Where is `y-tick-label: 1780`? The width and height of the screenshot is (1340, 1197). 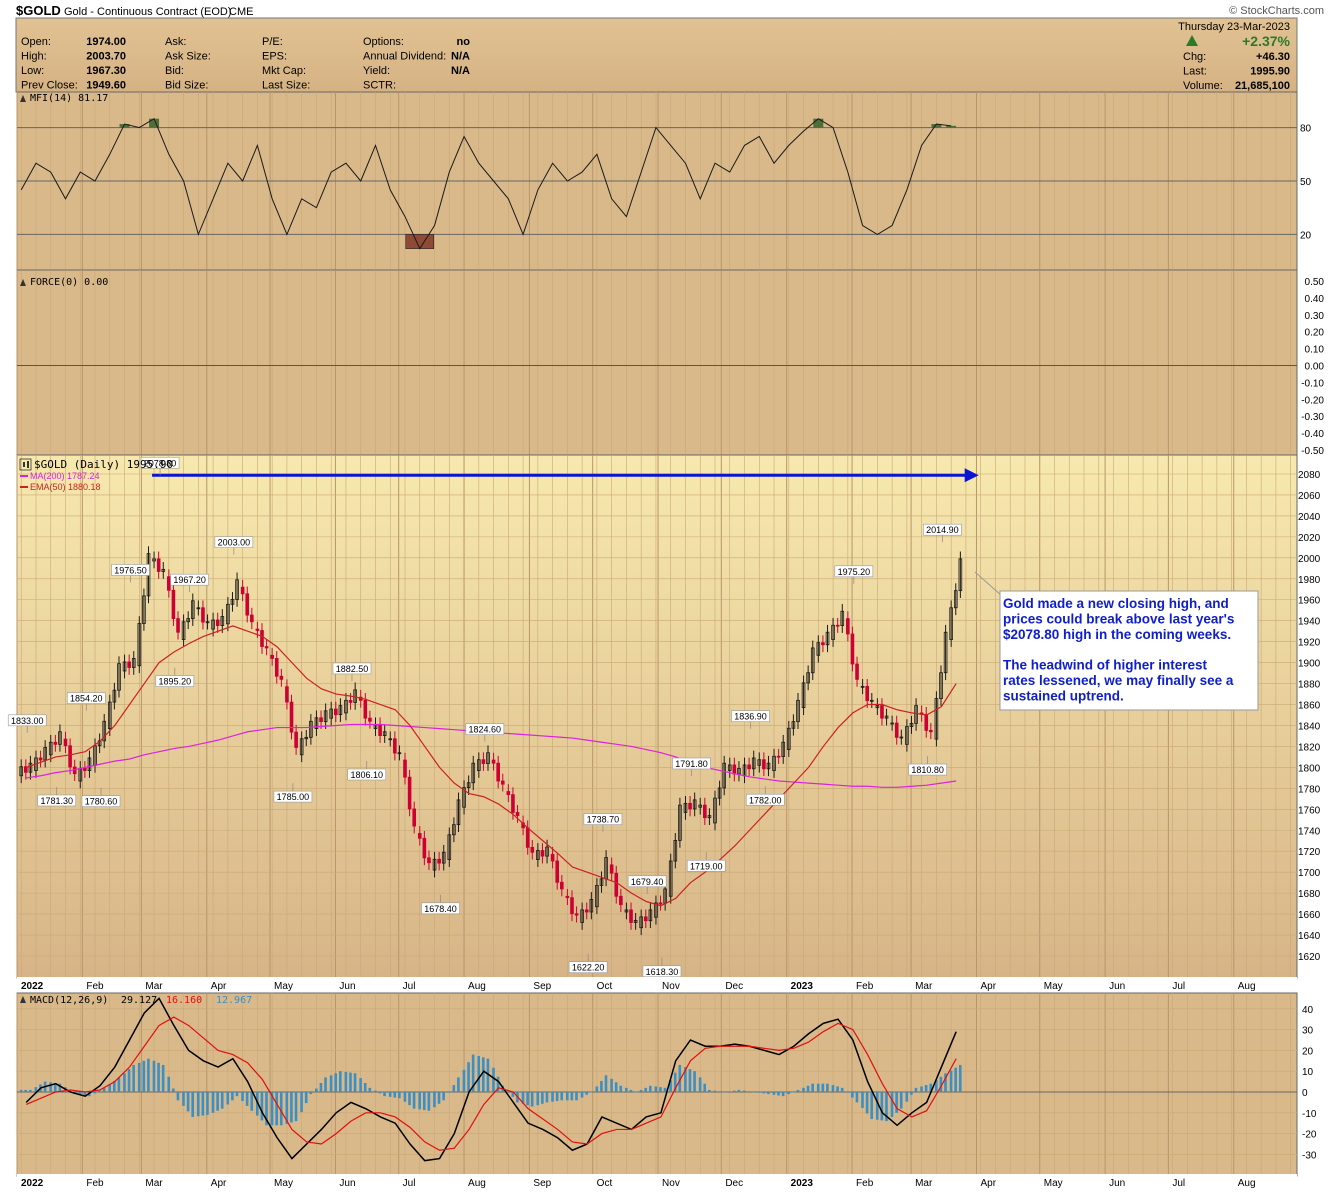 y-tick-label: 1780 is located at coordinates (1309, 789).